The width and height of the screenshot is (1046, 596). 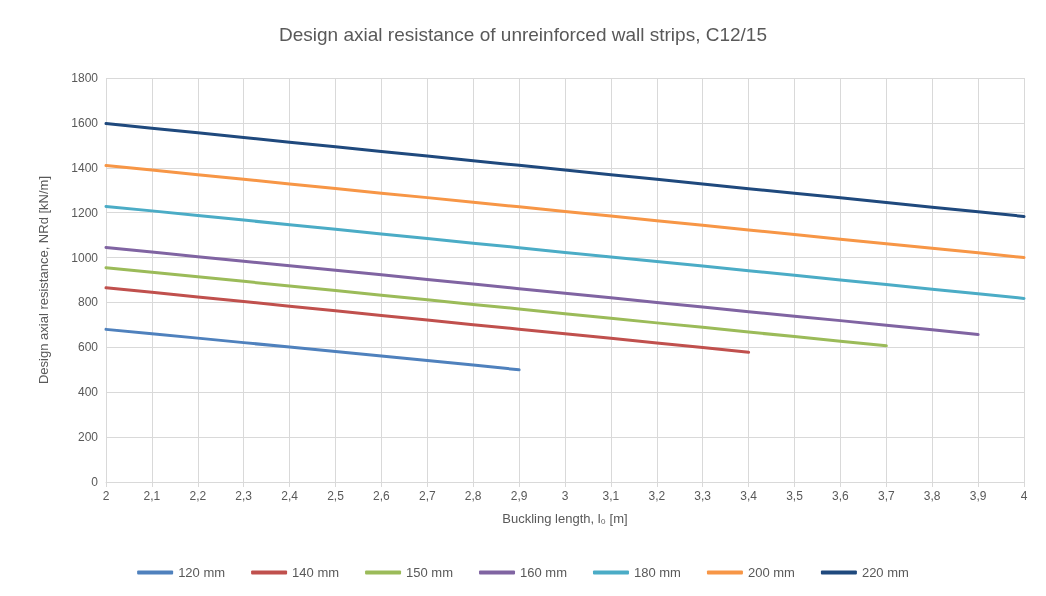 What do you see at coordinates (152, 496) in the screenshot?
I see `x-tick-label: 2,1` at bounding box center [152, 496].